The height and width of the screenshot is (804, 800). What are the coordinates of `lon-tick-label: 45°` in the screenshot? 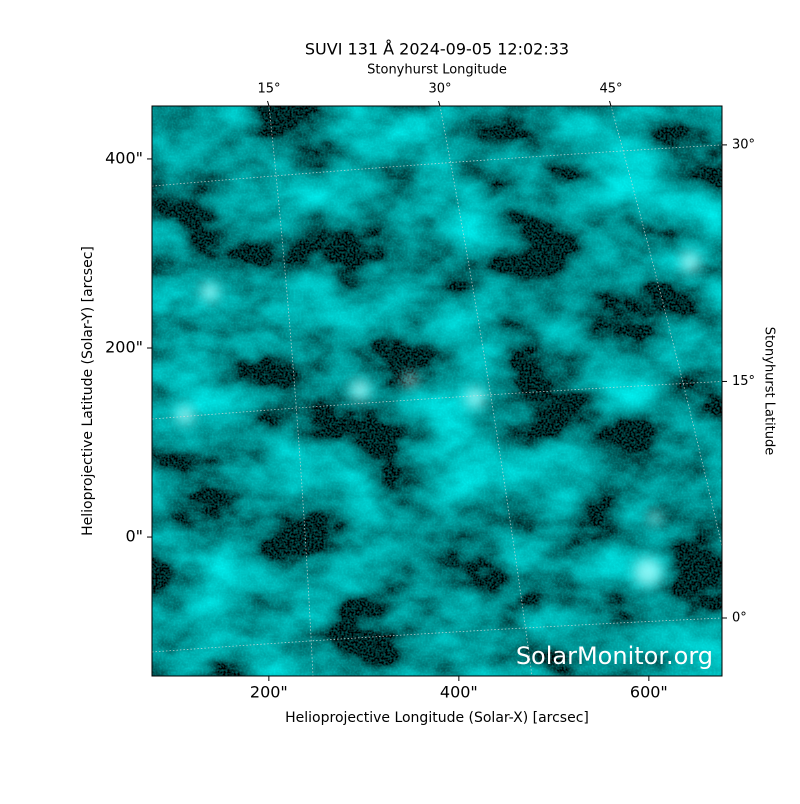 It's located at (610, 89).